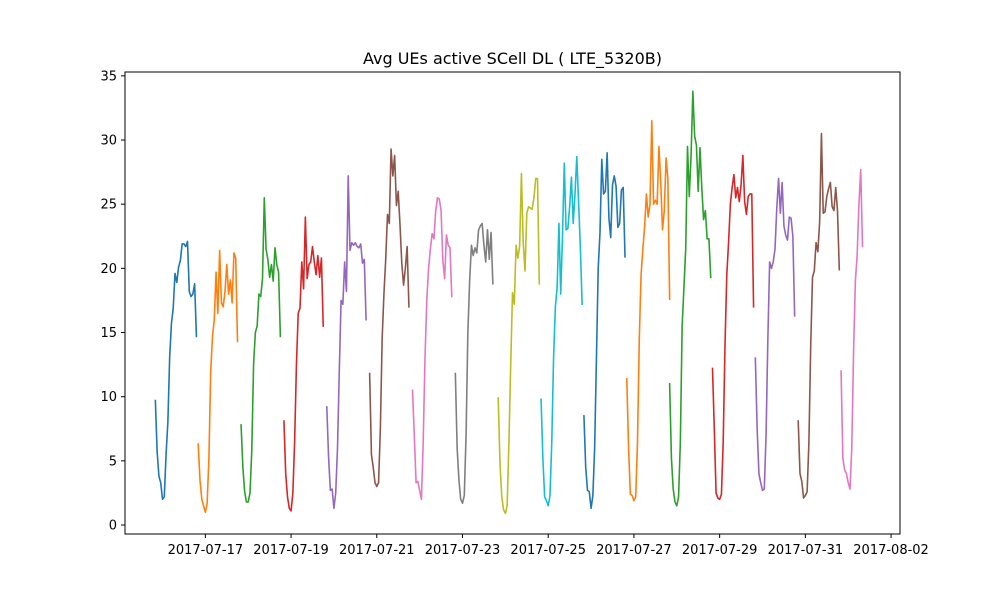 The height and width of the screenshot is (600, 1000). What do you see at coordinates (206, 550) in the screenshot?
I see `x-tick-label: 2017-07-17` at bounding box center [206, 550].